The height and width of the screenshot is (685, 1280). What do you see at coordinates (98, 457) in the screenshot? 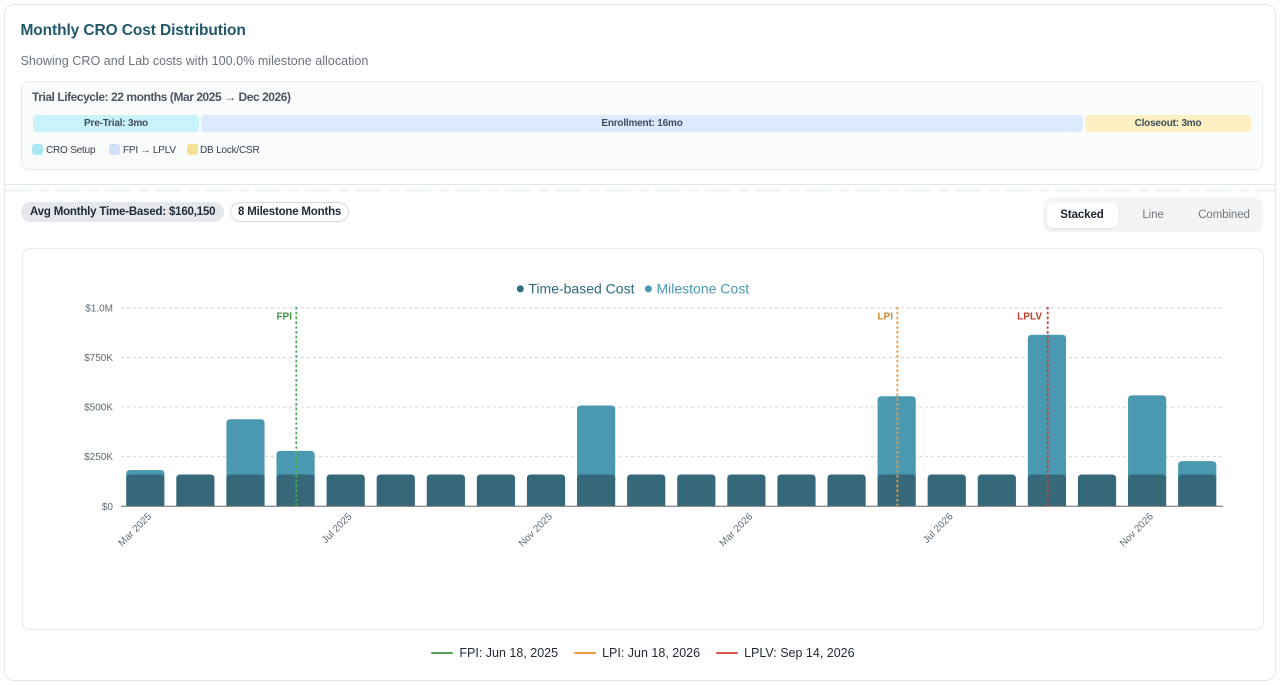
I see `svg-text: $250K` at bounding box center [98, 457].